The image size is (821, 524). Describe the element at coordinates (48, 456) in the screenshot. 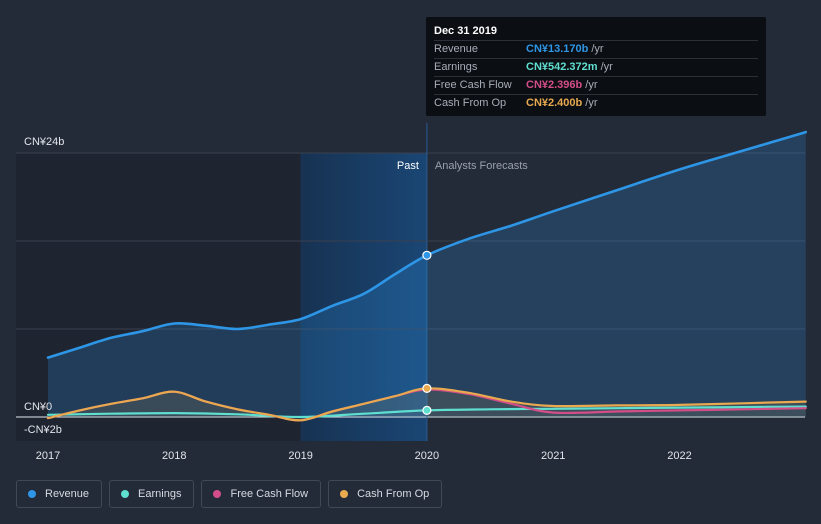

I see `x-tick-label: 2017` at that location.